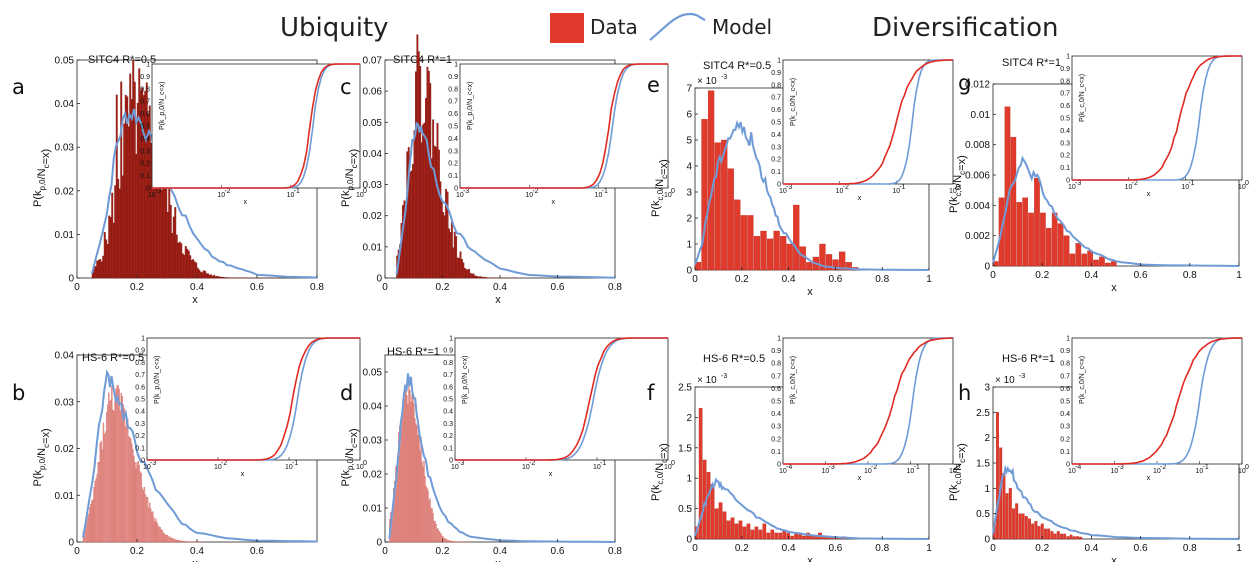  What do you see at coordinates (964, 393) in the screenshot?
I see `panel-letter: h` at bounding box center [964, 393].